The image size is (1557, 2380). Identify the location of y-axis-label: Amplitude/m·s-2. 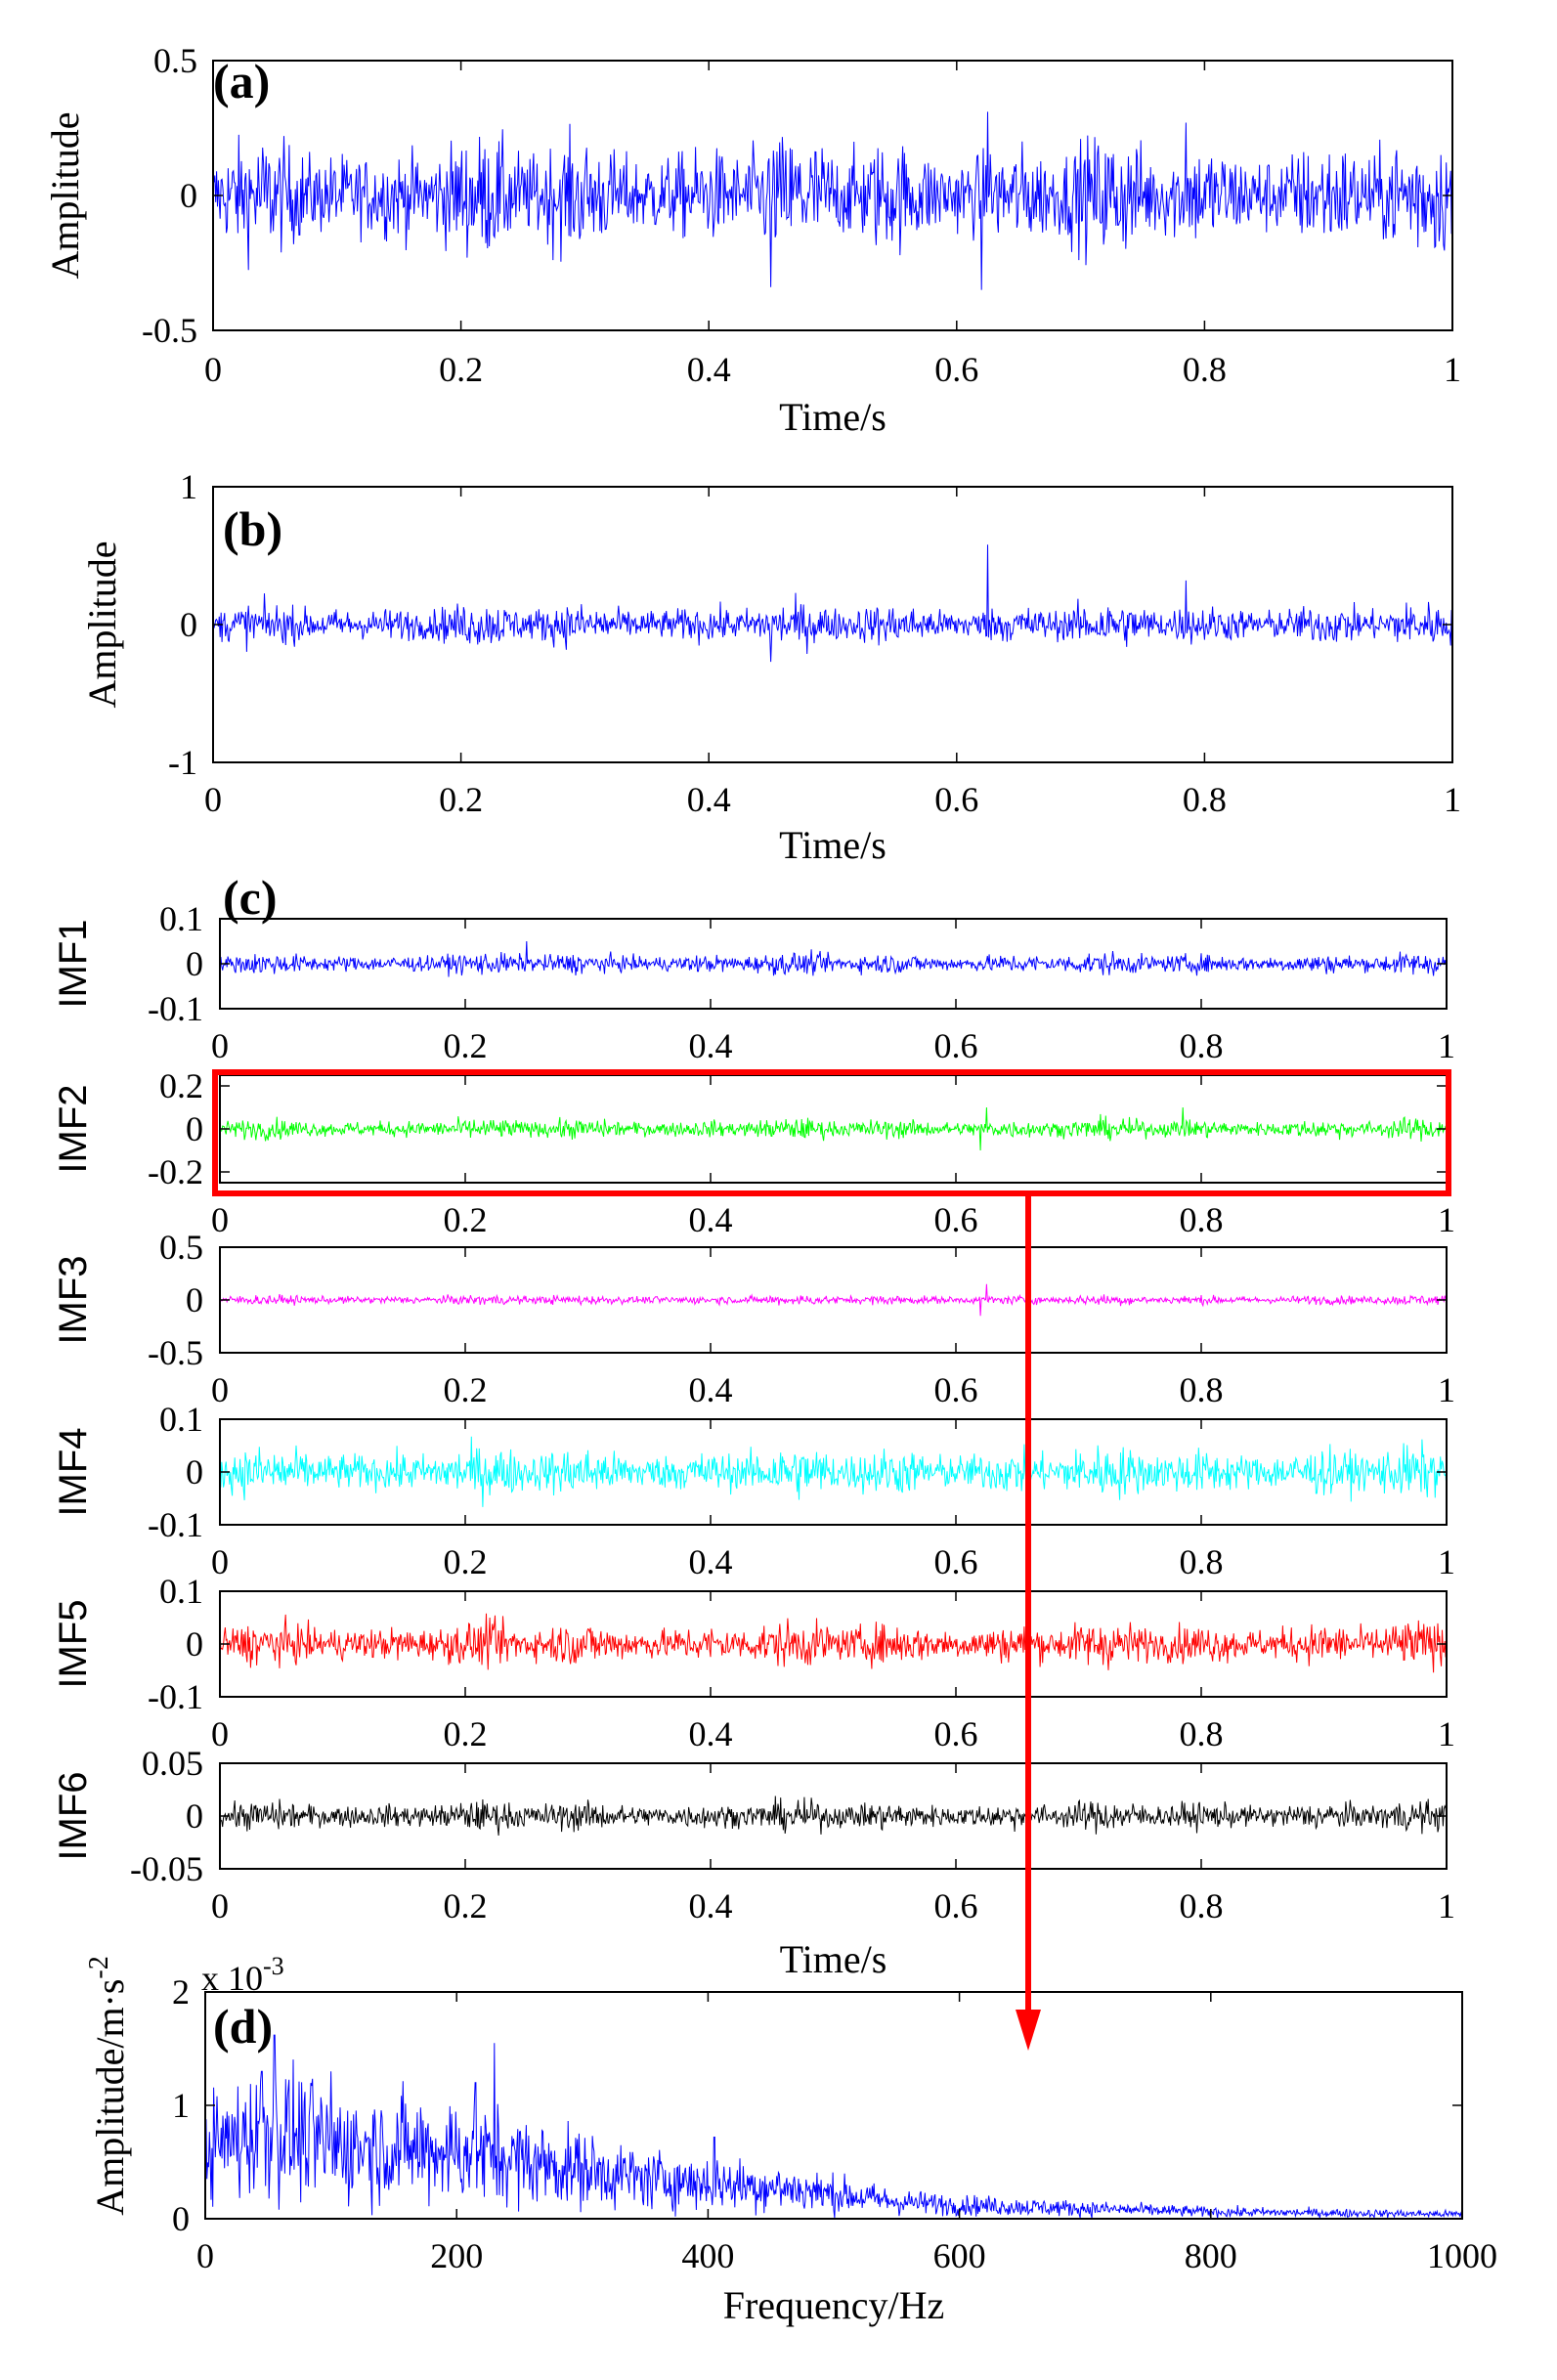
(108, 2086).